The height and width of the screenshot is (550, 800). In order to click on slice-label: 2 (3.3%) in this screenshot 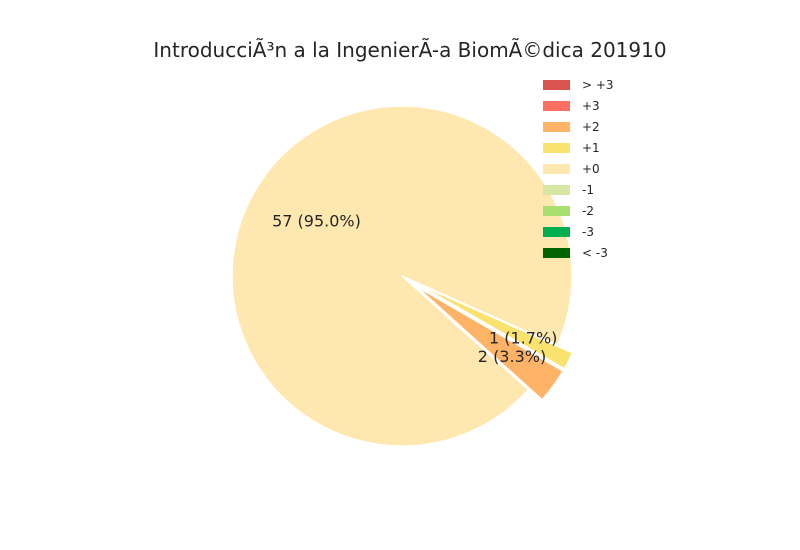, I will do `click(512, 356)`.